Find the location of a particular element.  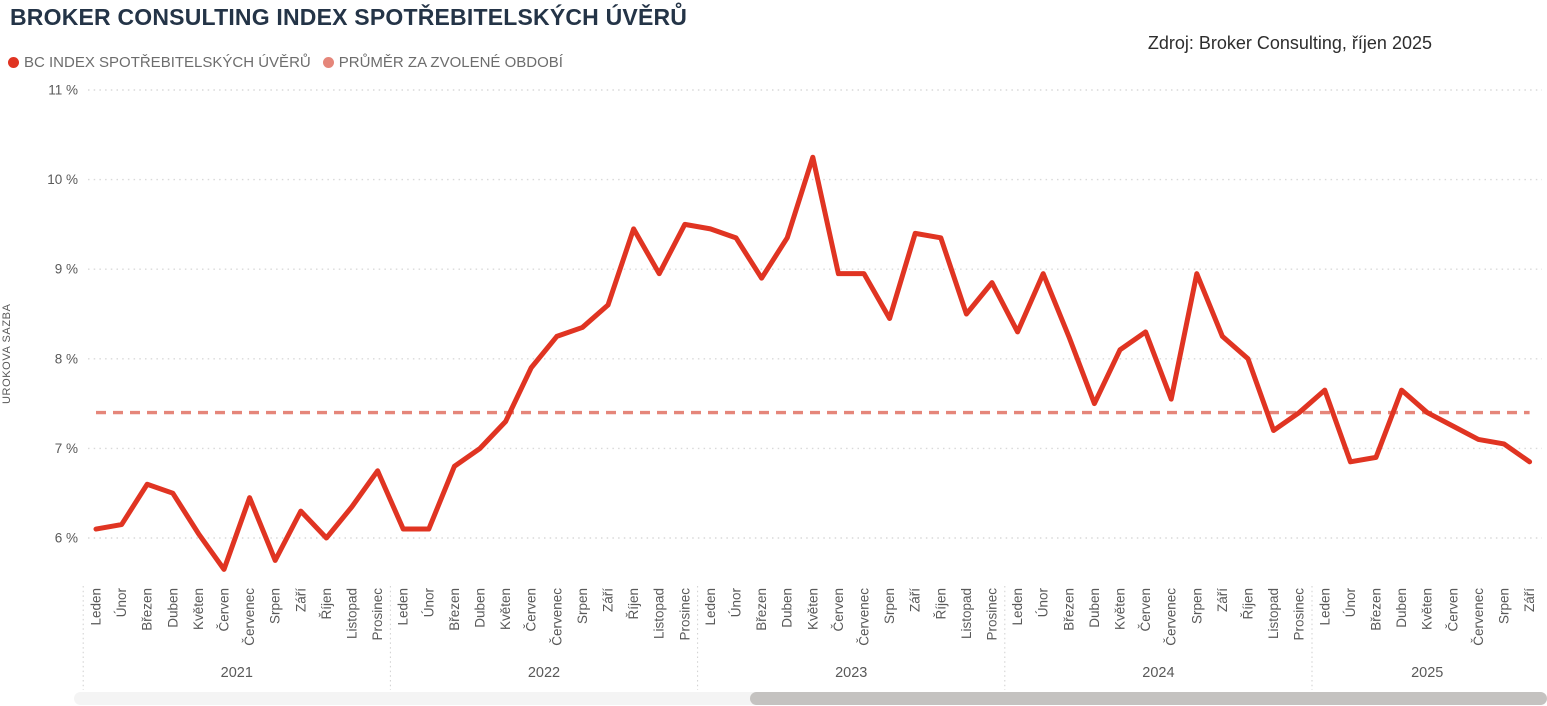

horizontal-scrollbar-track is located at coordinates (810, 698).